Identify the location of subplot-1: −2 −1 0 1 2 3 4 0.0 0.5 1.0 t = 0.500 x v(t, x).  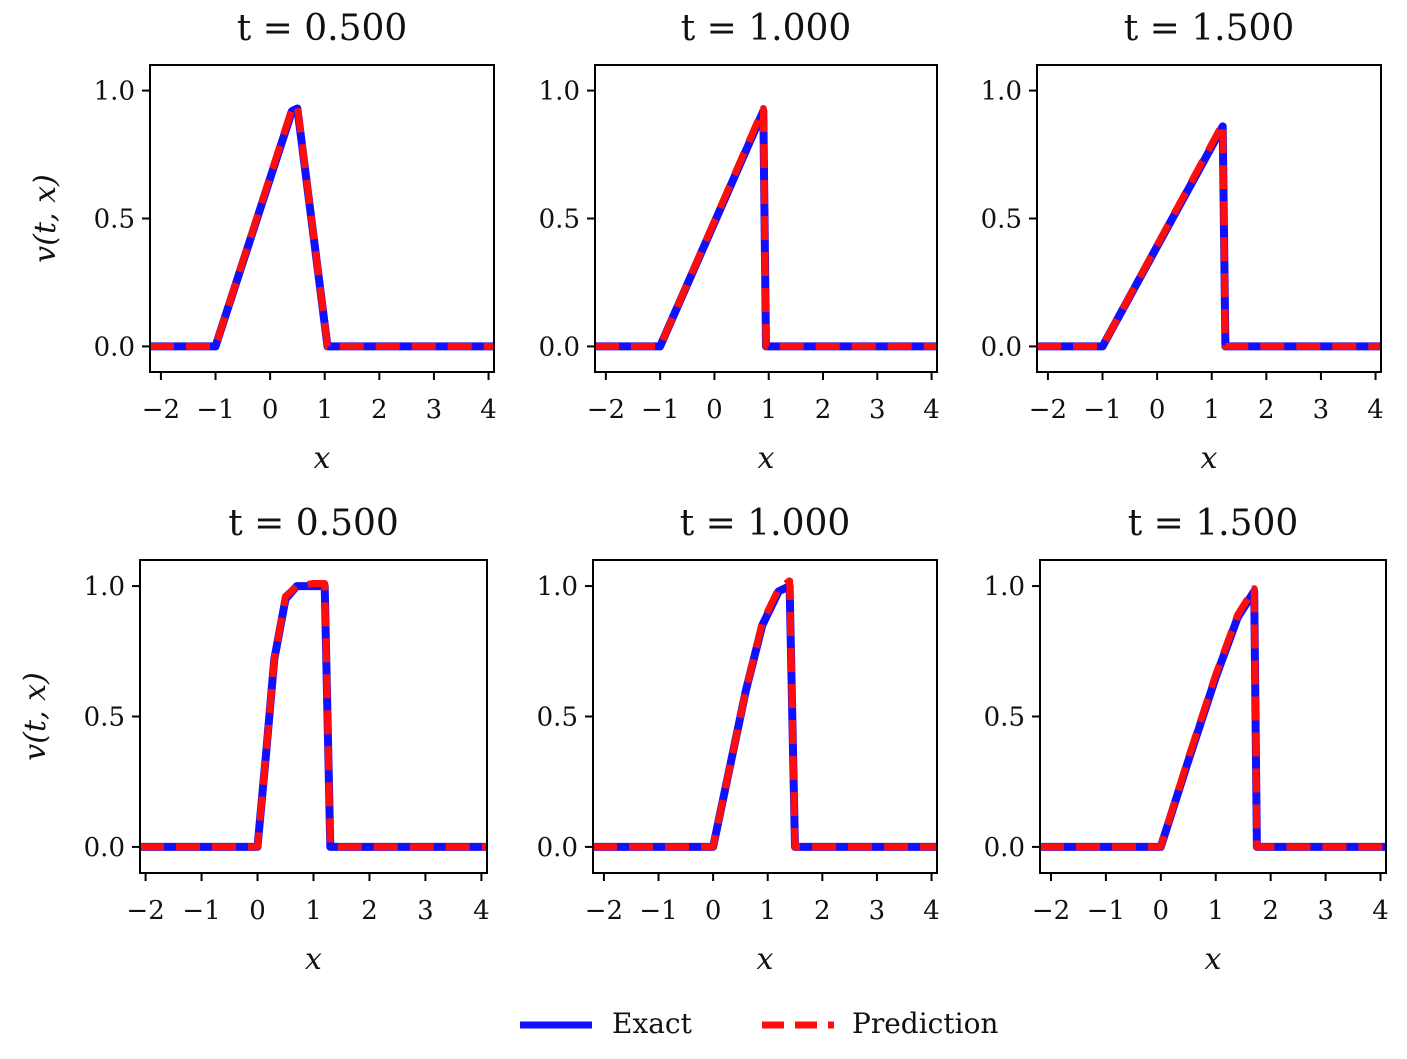
(262, 242).